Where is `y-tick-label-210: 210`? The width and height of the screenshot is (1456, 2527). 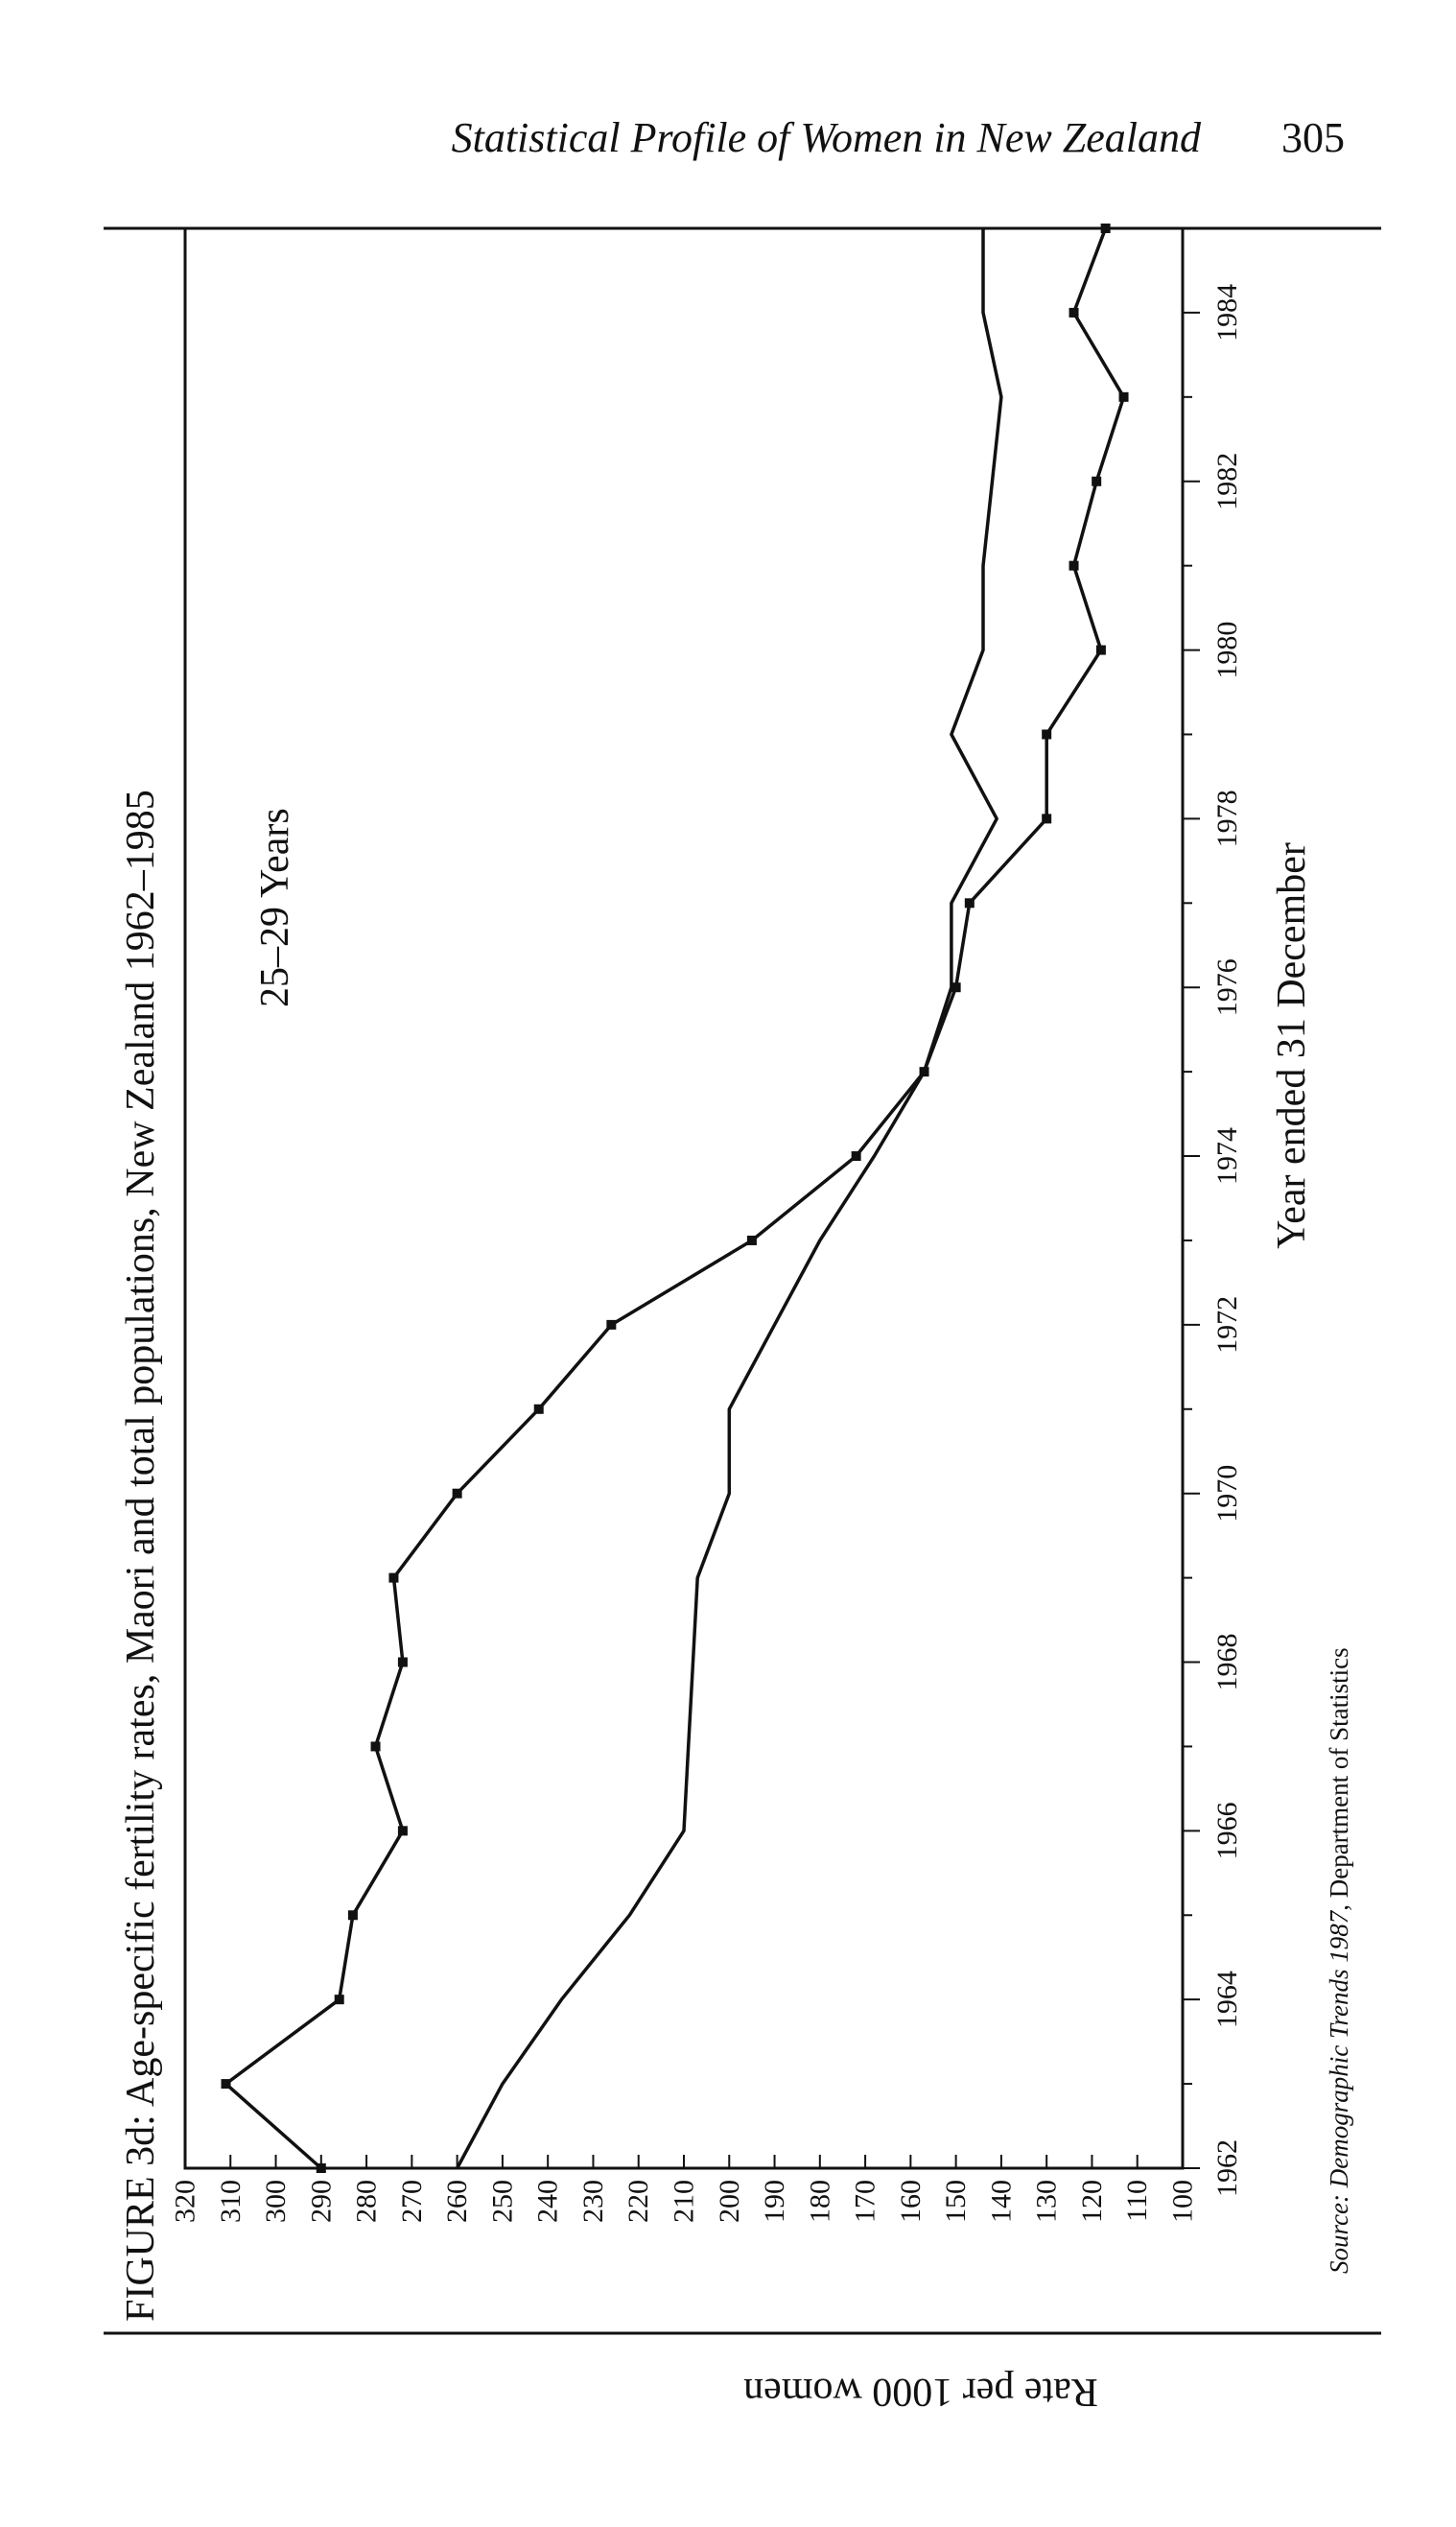 y-tick-label-210: 210 is located at coordinates (684, 2201).